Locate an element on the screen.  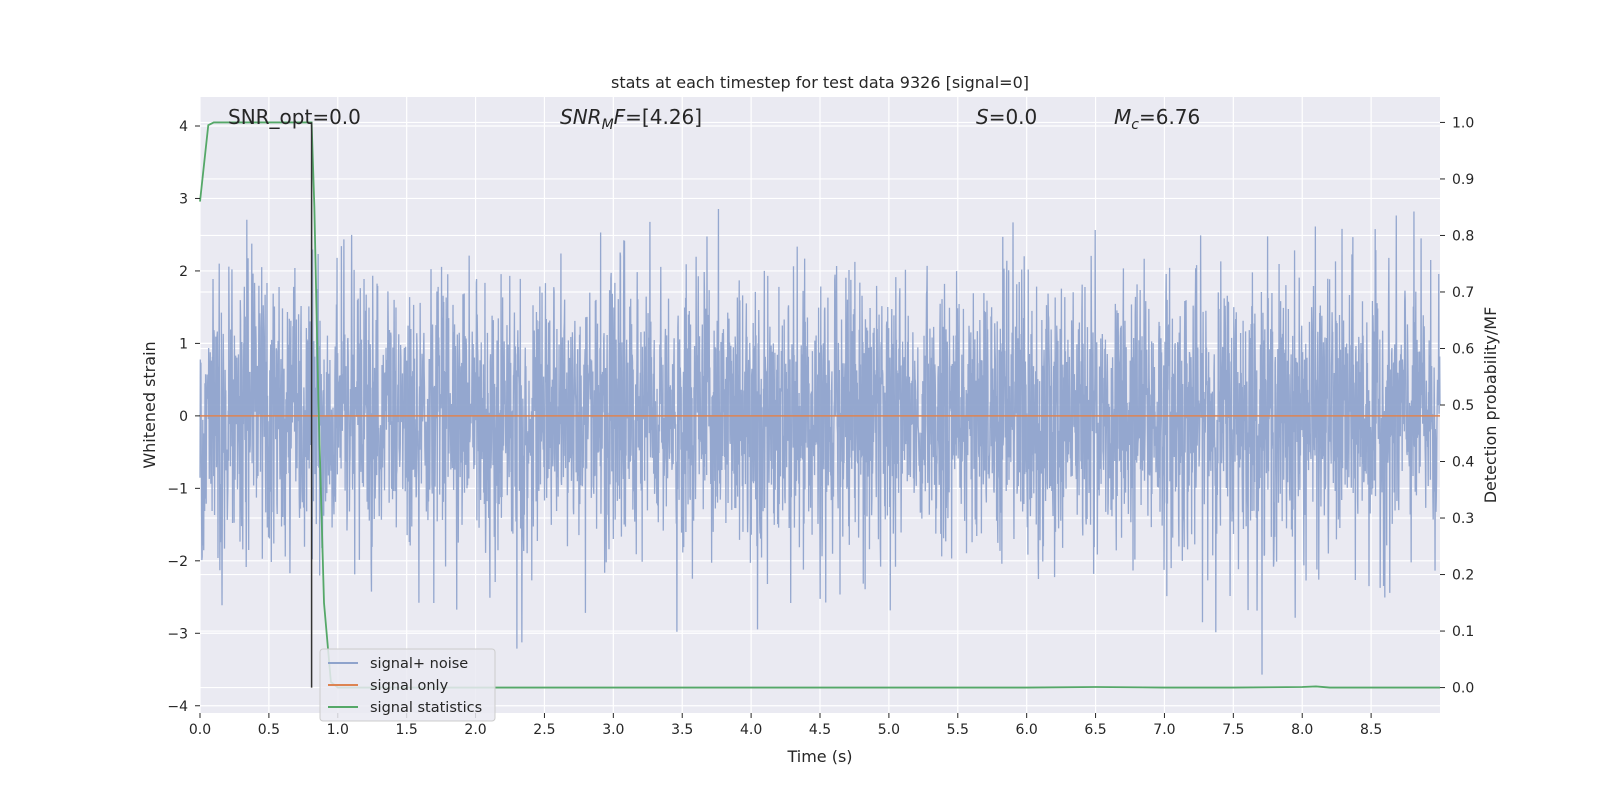
y-tick-label: −4 is located at coordinates (177, 707).